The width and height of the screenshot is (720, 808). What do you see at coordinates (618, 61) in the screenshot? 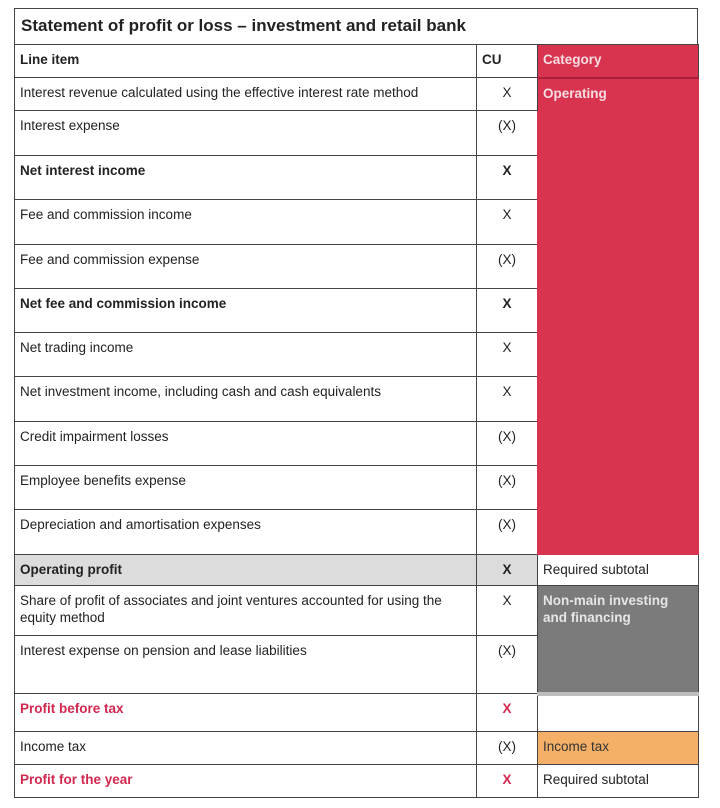
I see `header-category: Category` at bounding box center [618, 61].